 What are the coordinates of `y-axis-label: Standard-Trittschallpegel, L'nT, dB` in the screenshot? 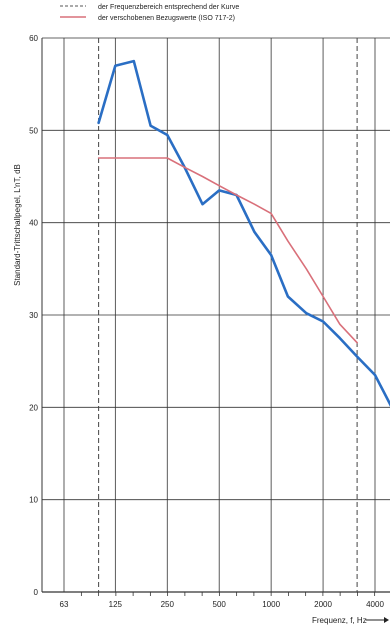 It's located at (17, 225).